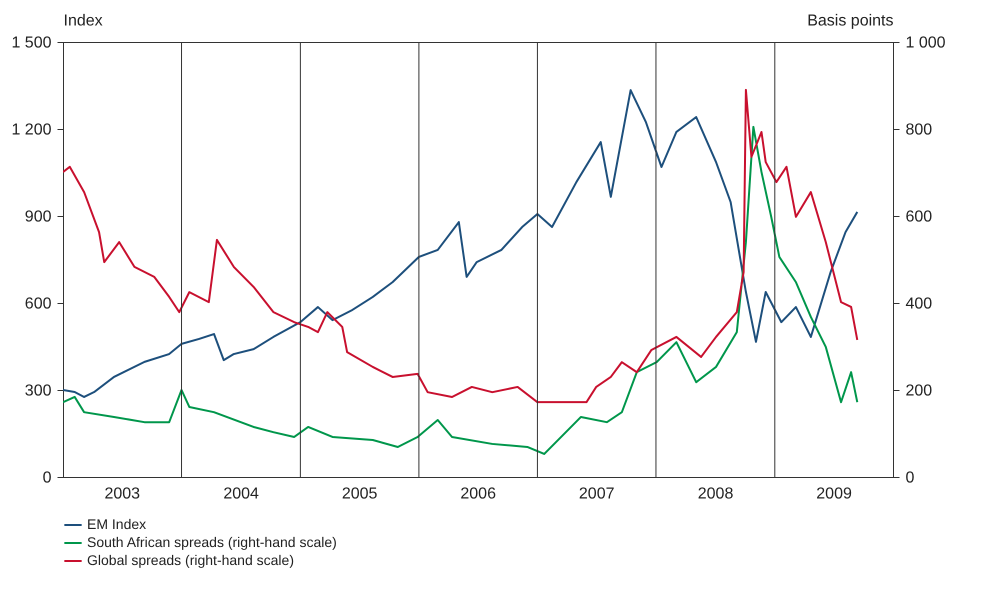 The image size is (995, 610). I want to click on y-tick-label: 1 500, so click(31, 43).